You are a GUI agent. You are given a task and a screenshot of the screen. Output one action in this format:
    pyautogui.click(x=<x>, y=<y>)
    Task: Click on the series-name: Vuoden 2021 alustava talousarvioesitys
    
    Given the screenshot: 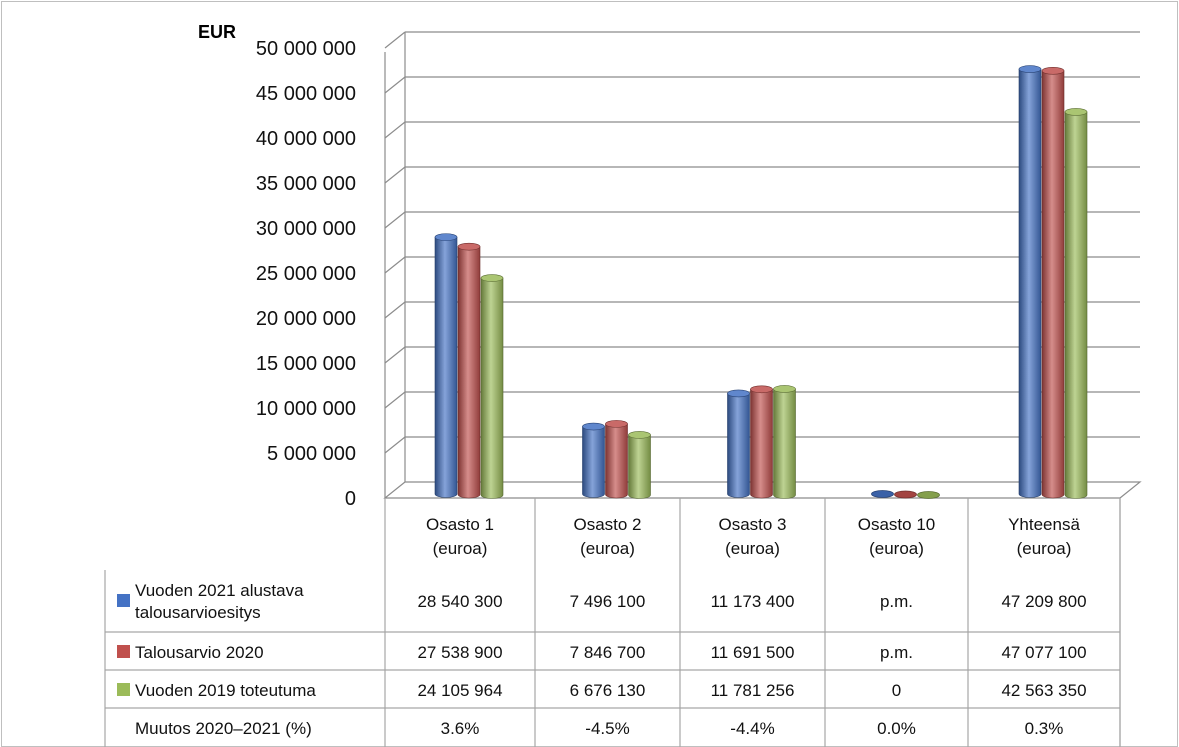 What is the action you would take?
    pyautogui.click(x=219, y=601)
    